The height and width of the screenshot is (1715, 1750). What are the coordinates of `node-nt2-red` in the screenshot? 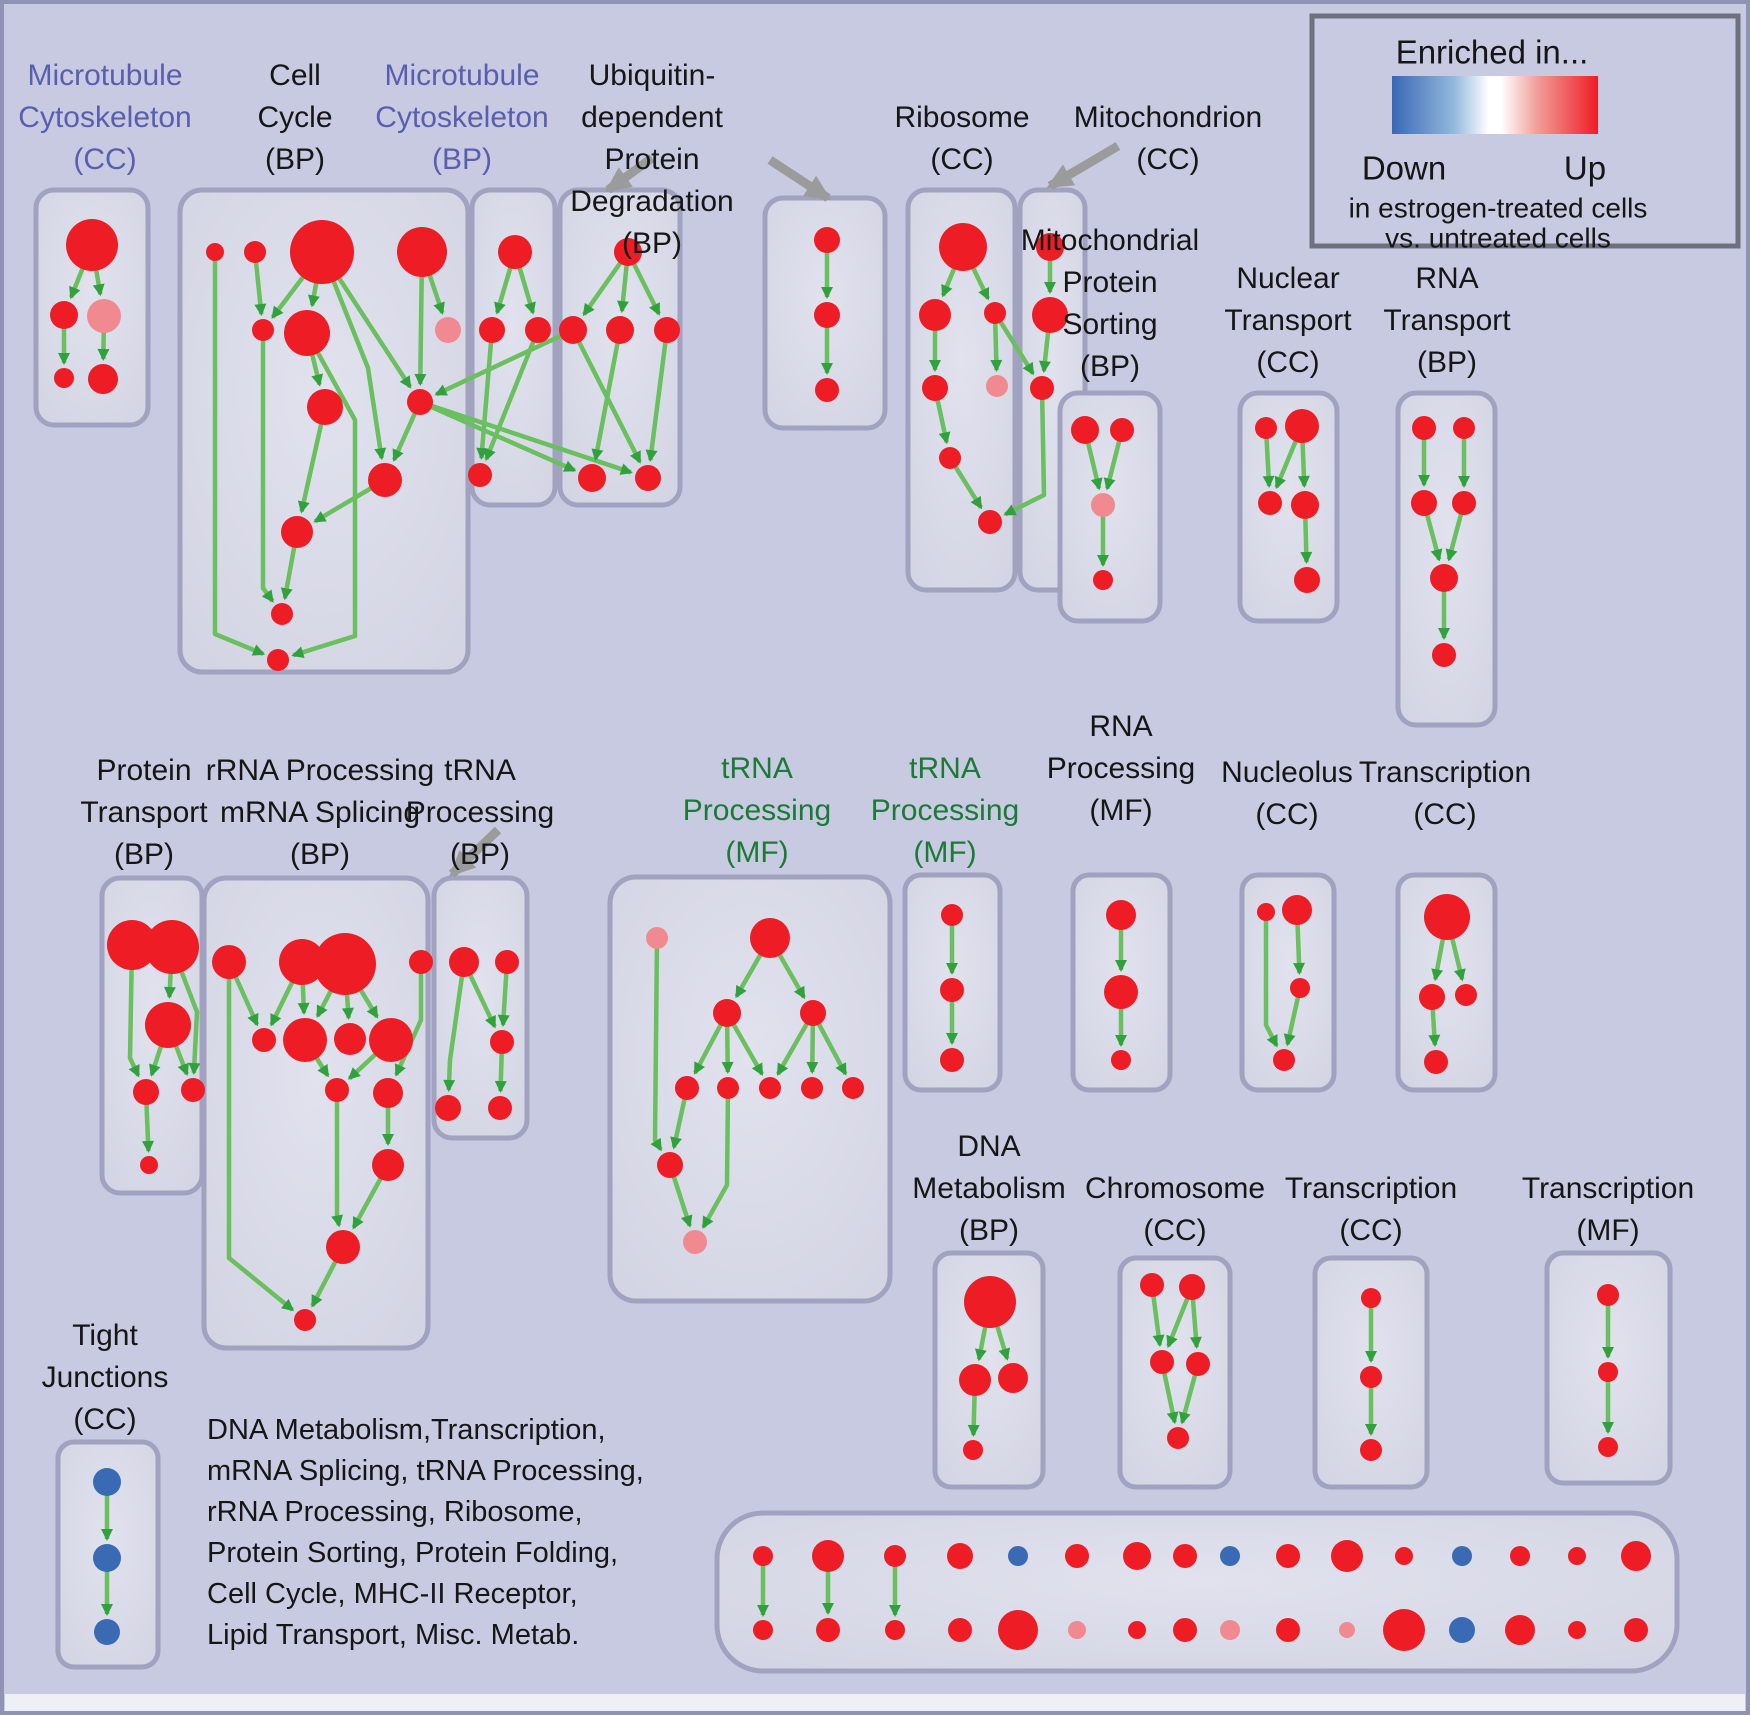 It's located at (1302, 426).